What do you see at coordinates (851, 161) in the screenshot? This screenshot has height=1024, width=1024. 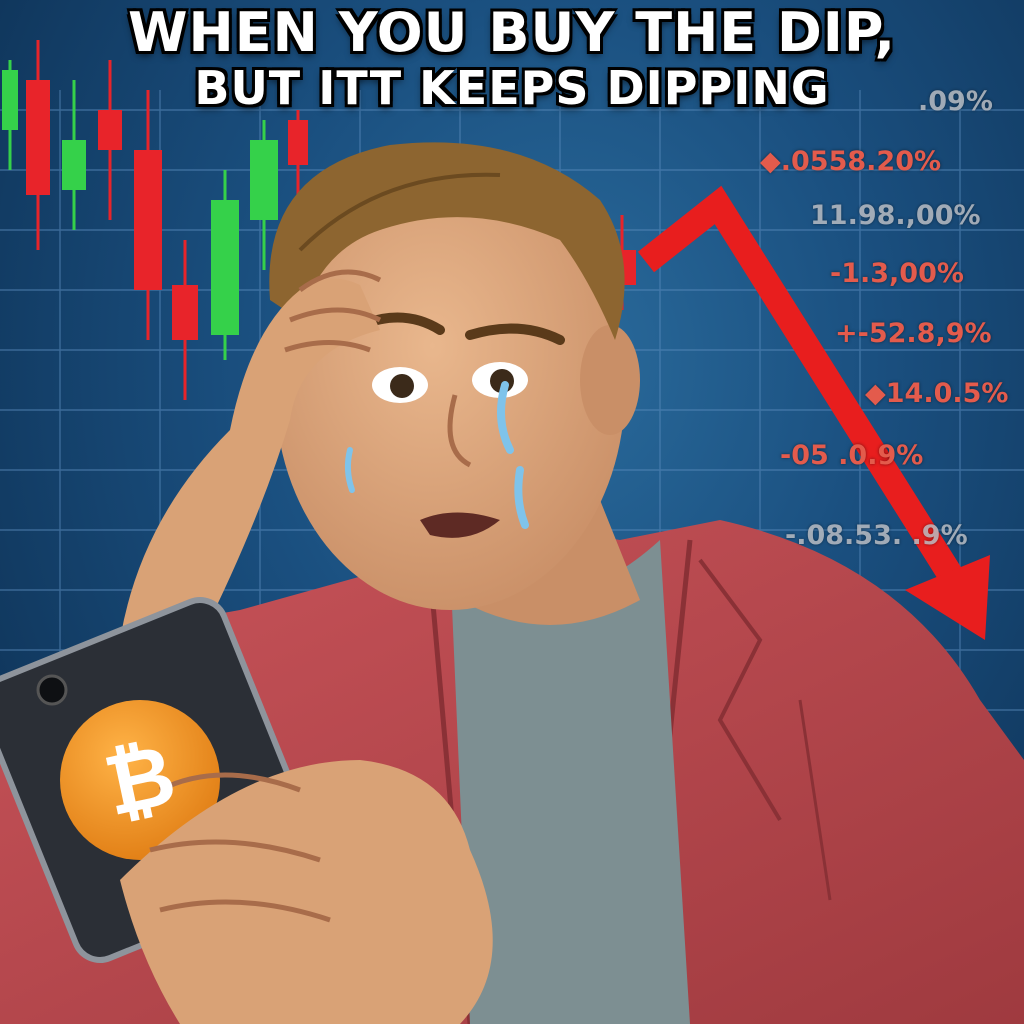 I see `ticker-label-2: ◆.0558.20%` at bounding box center [851, 161].